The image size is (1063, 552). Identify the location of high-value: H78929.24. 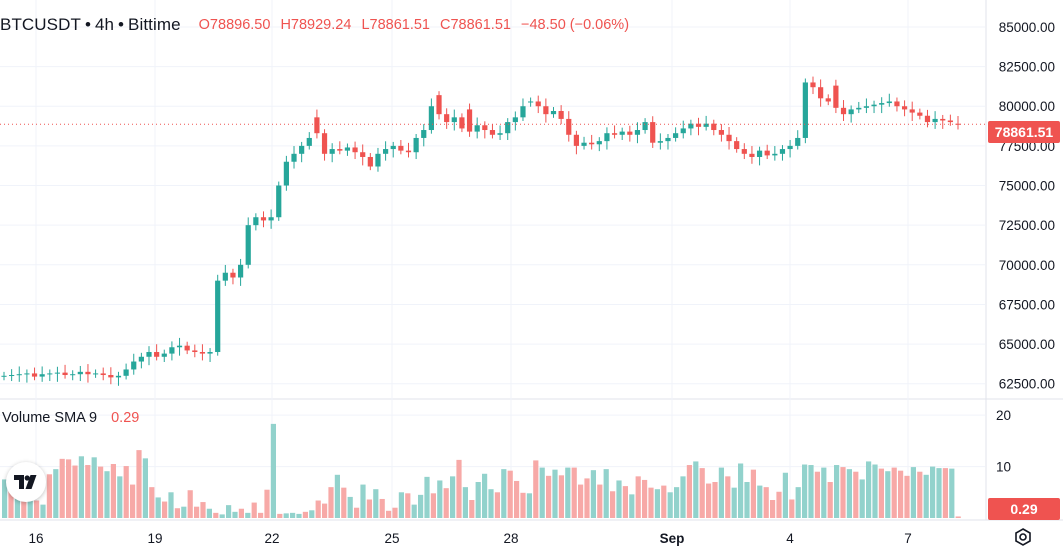
(316, 25).